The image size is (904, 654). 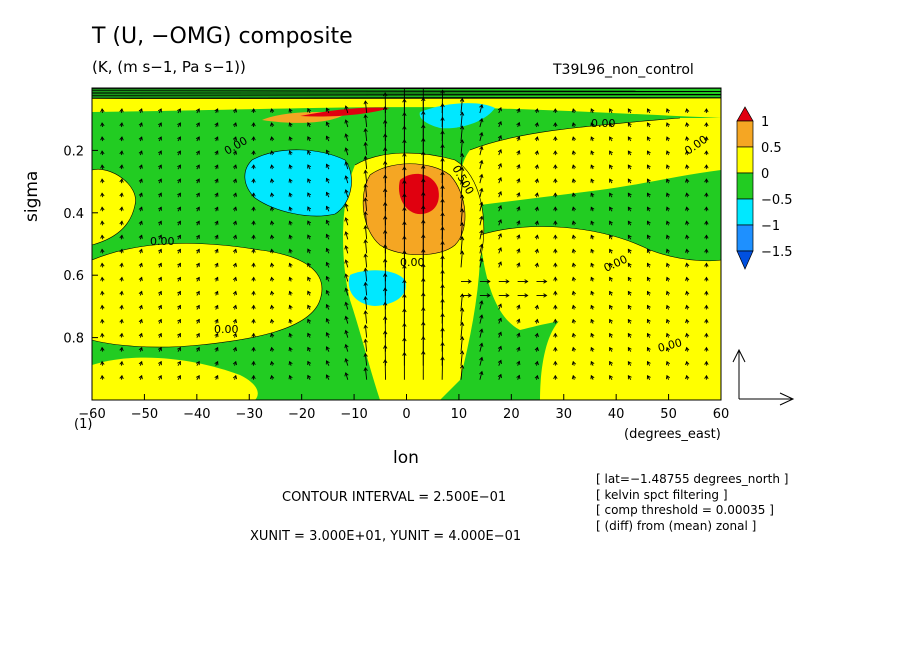 I want to click on colorbar-swatch, so click(x=745, y=160).